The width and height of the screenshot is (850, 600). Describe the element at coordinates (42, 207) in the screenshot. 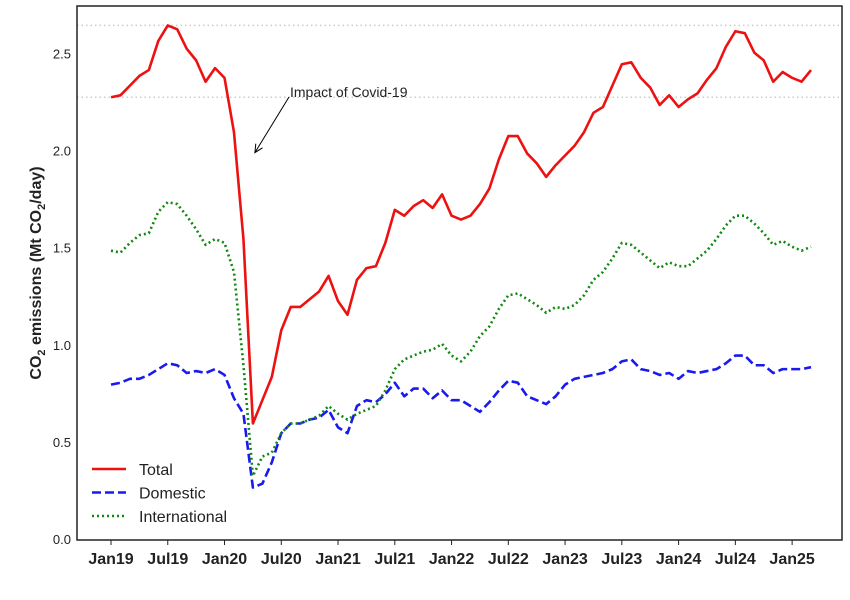

I see `y-axis-label-sub2: 2` at that location.